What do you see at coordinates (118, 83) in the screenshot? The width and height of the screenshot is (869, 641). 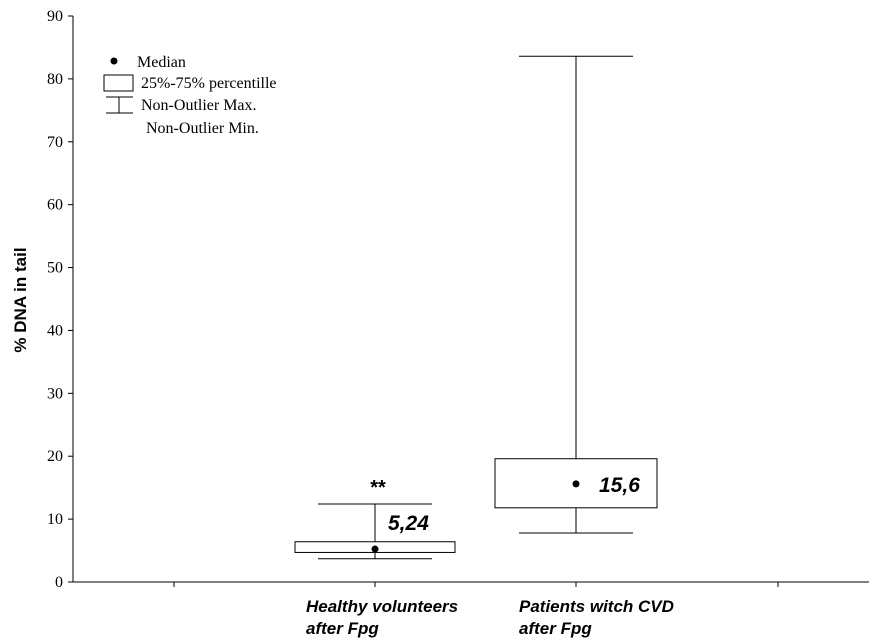 I see `legend-box-swatch` at bounding box center [118, 83].